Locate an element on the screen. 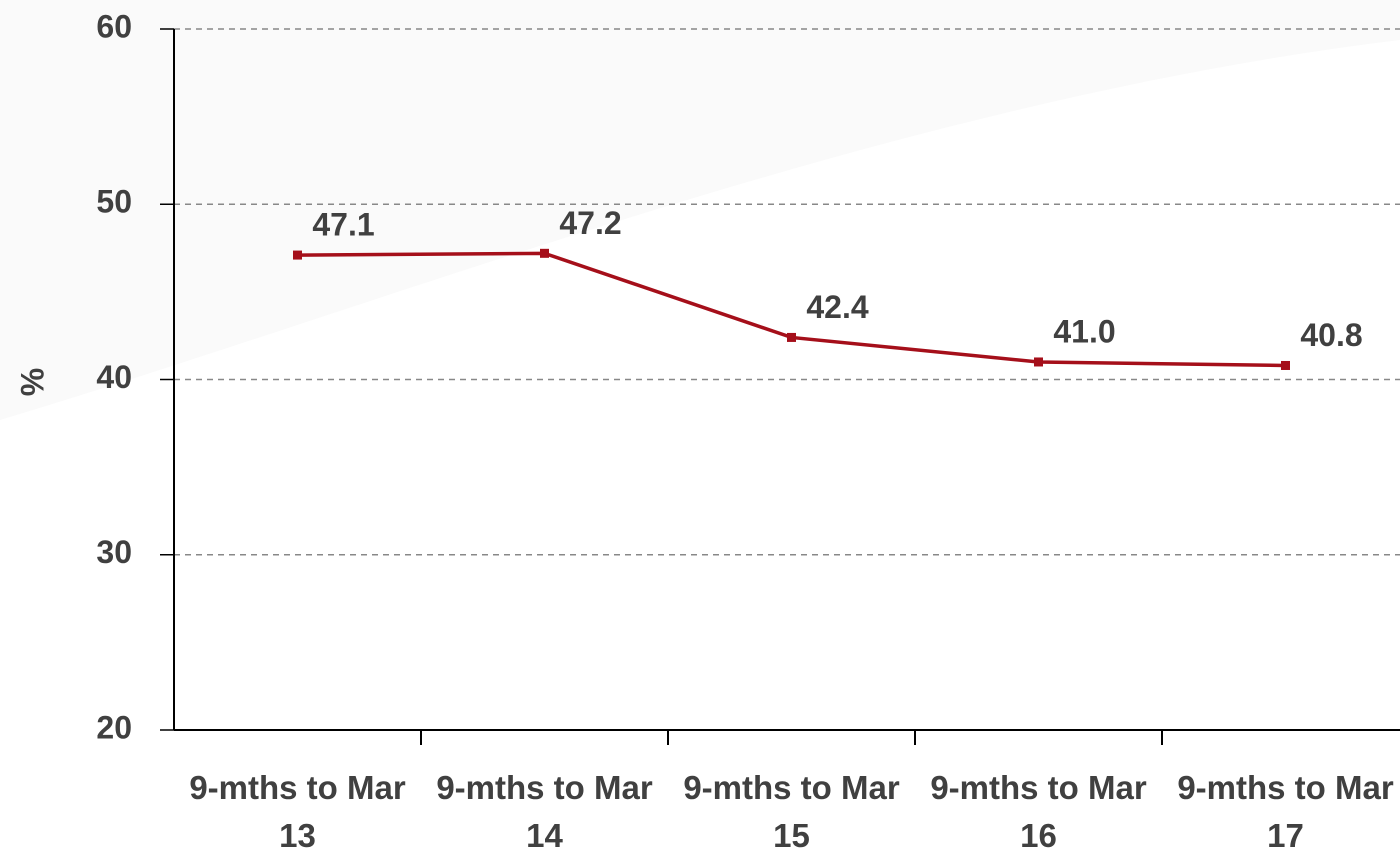 This screenshot has height=860, width=1400. data-label: 42.4 is located at coordinates (837, 307).